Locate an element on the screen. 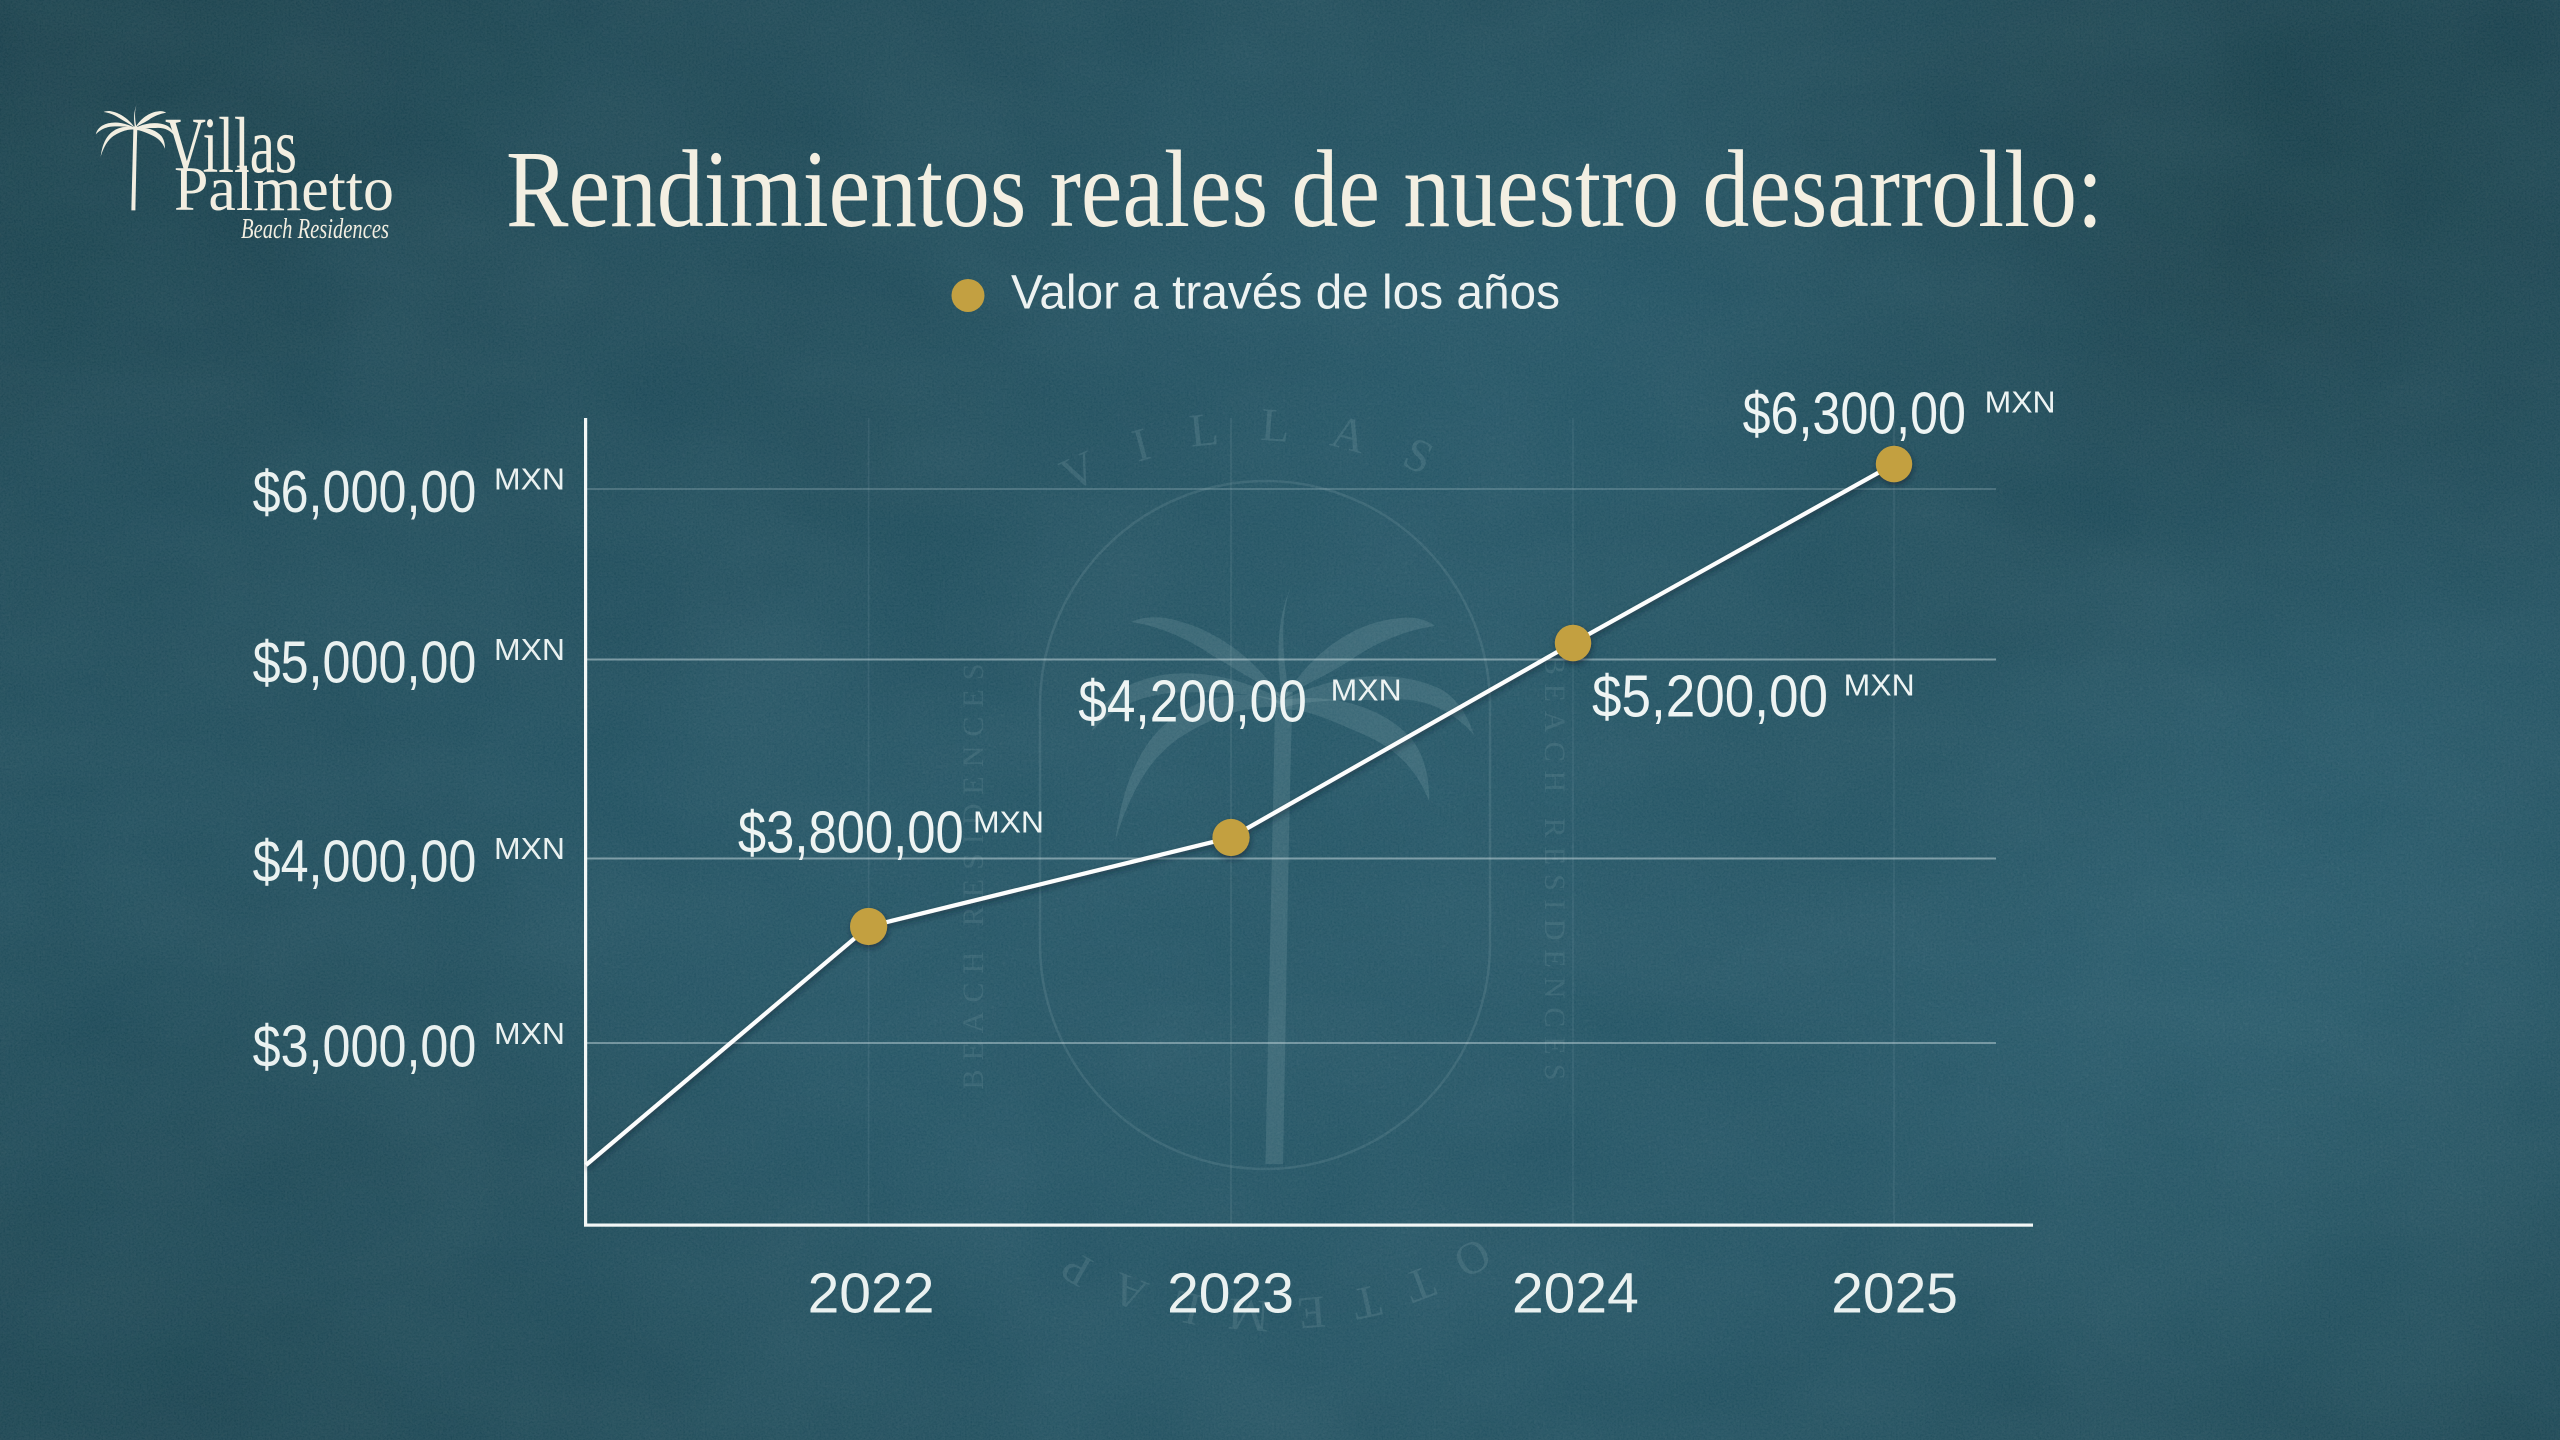  svg-text: Beach Residences is located at coordinates (315, 229).